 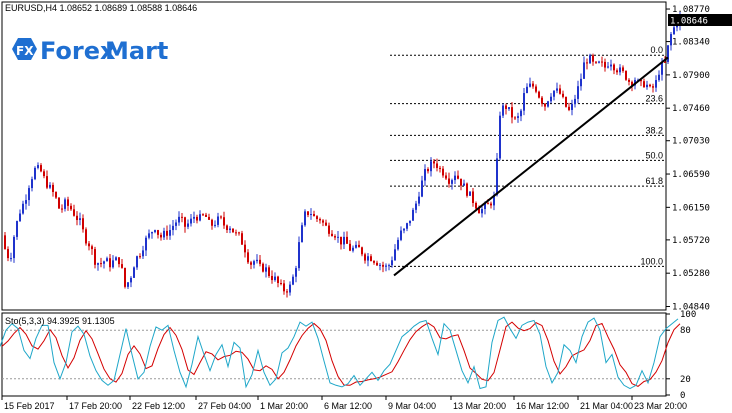 I want to click on stochastic-signal-line, so click(x=341, y=354).